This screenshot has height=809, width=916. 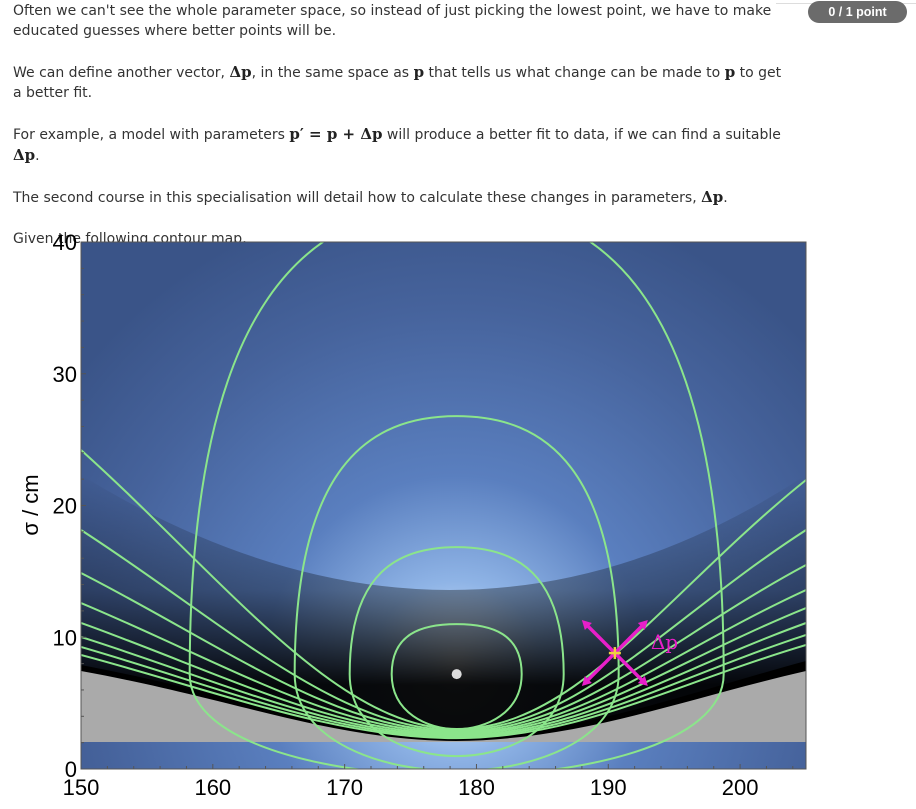 What do you see at coordinates (456, 674) in the screenshot?
I see `minimum-point` at bounding box center [456, 674].